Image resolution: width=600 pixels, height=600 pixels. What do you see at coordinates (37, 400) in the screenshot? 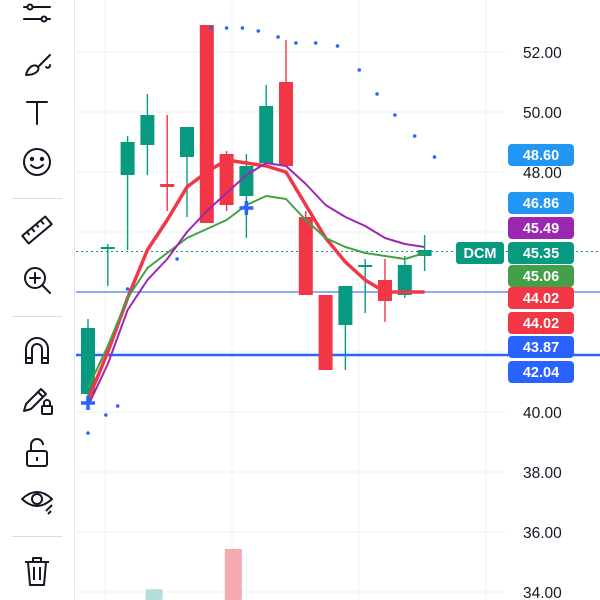
I see `pencil-lock-icon` at bounding box center [37, 400].